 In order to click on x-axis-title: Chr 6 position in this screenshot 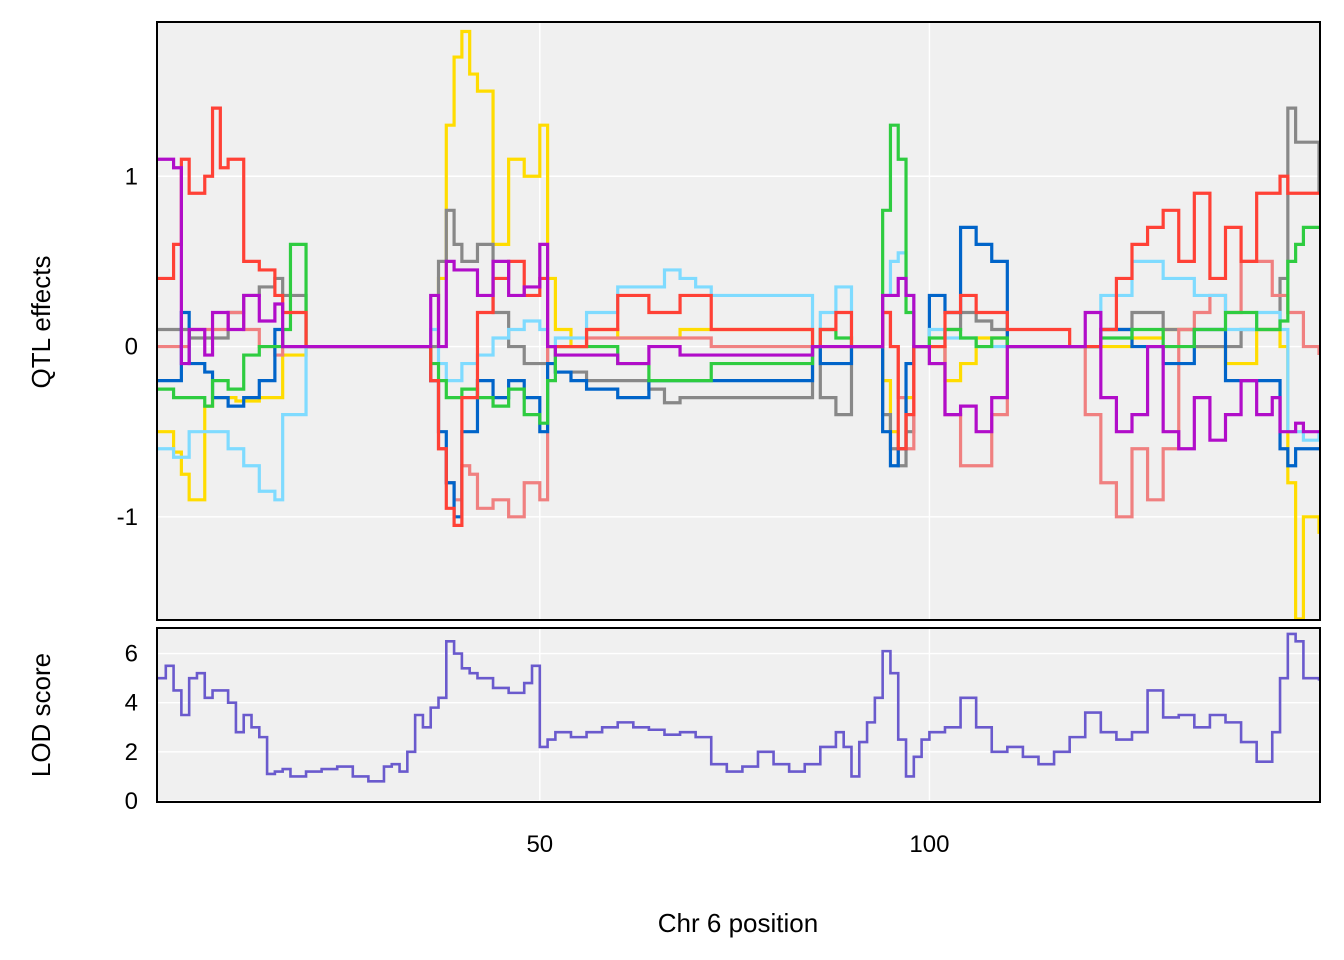, I will do `click(738, 923)`.